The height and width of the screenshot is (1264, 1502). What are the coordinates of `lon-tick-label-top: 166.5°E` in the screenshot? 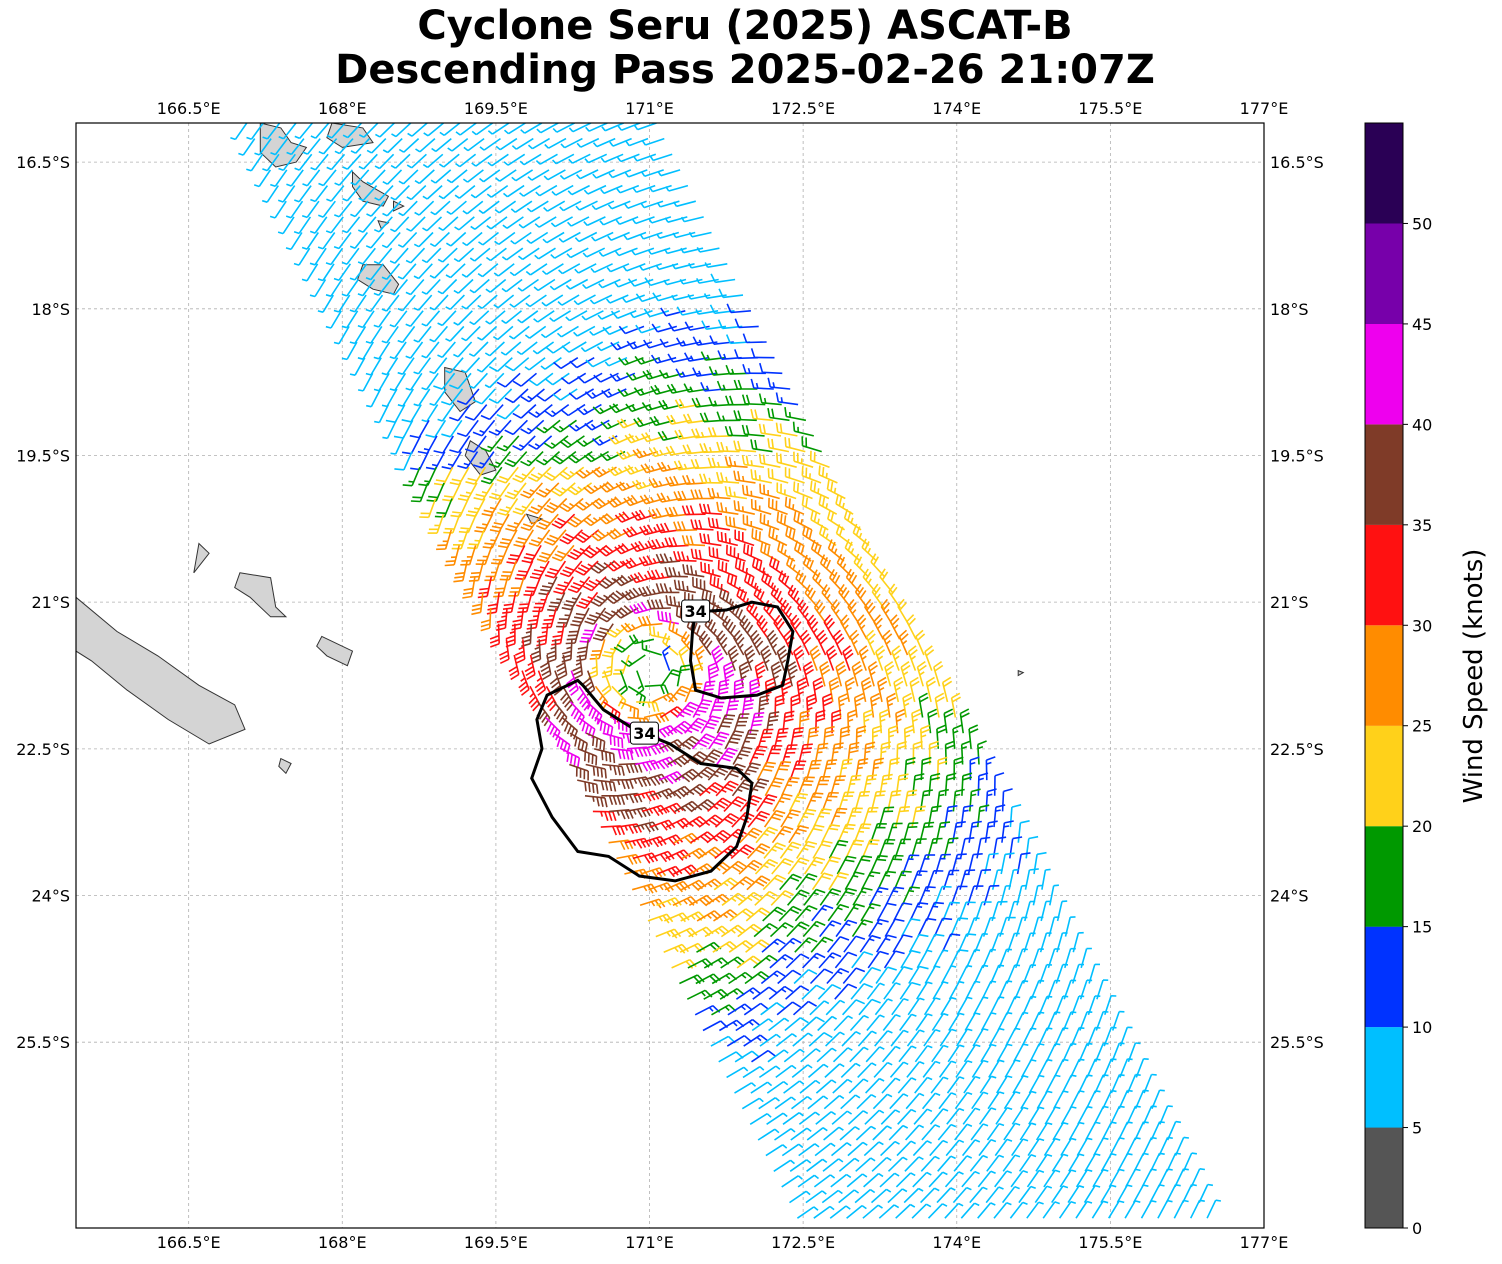 It's located at (189, 108).